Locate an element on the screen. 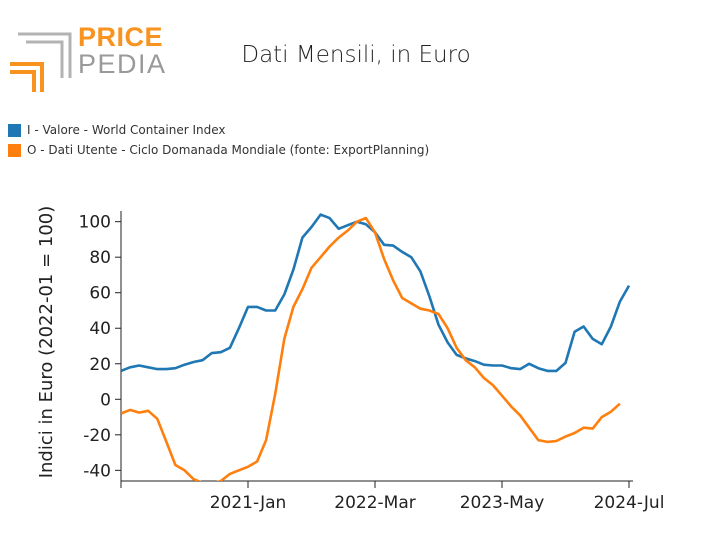 This screenshot has width=712, height=555. y-tick-label: 40 is located at coordinates (100, 329).